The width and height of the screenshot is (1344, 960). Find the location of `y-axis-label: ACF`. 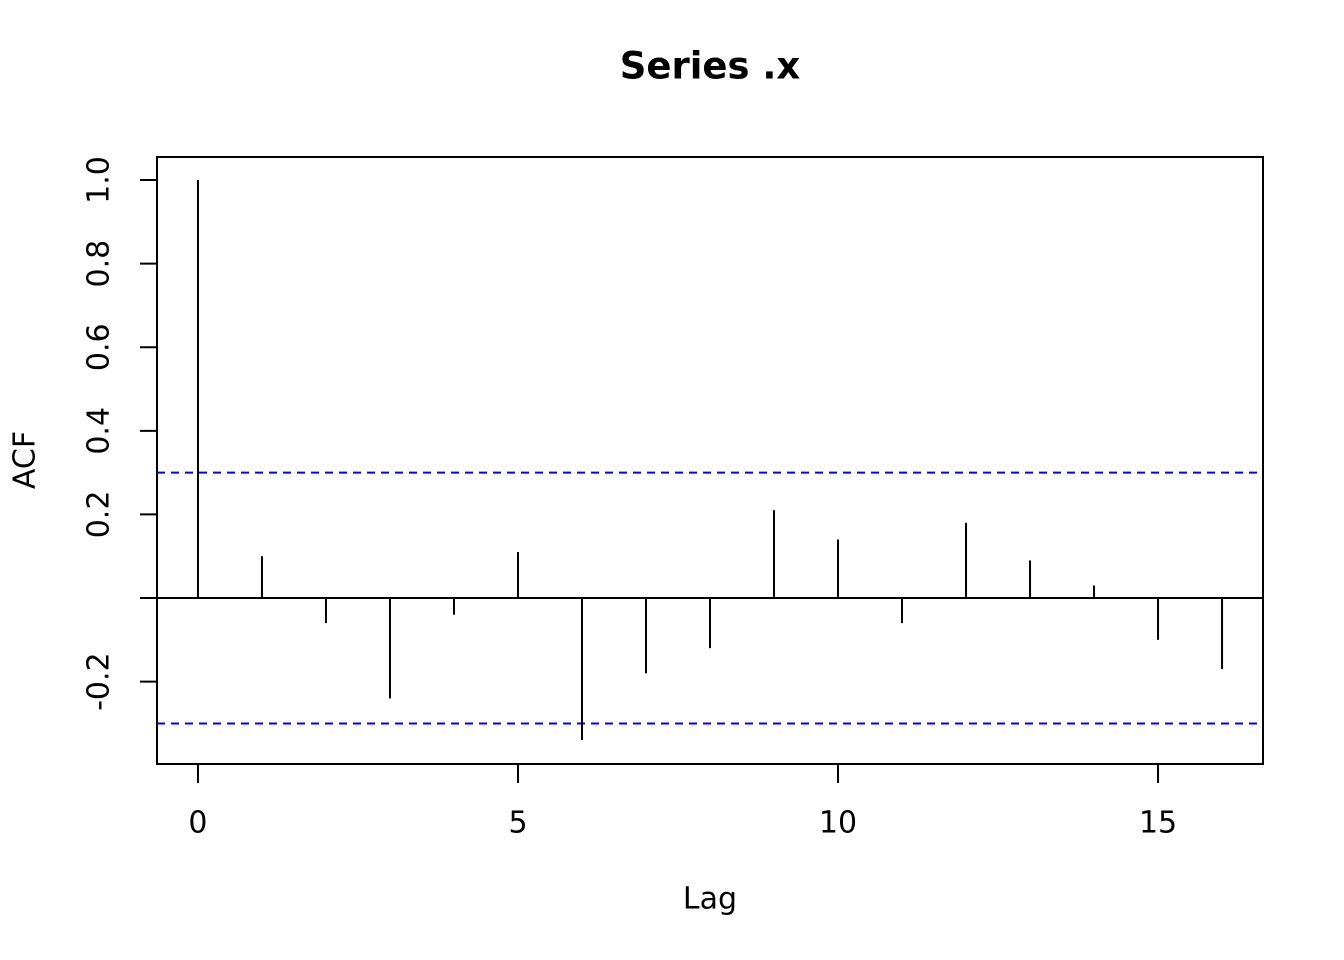

y-axis-label: ACF is located at coordinates (25, 460).